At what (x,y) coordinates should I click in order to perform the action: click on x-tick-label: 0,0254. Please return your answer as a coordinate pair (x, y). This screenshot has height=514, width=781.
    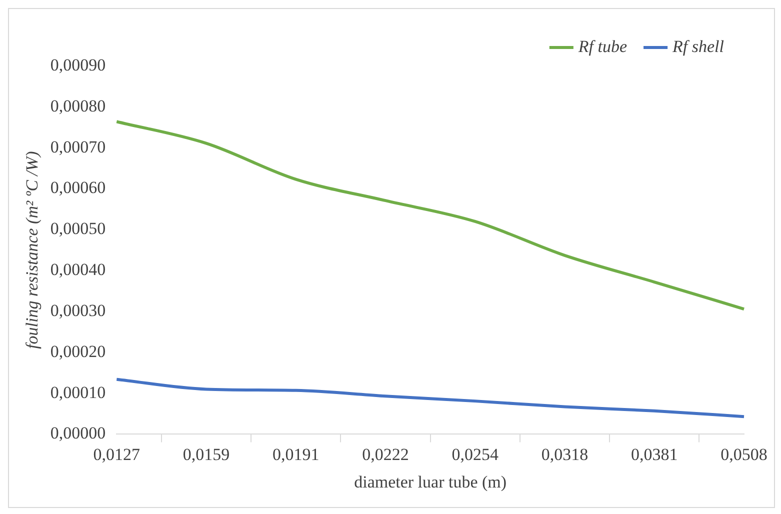
    Looking at the image, I should click on (476, 454).